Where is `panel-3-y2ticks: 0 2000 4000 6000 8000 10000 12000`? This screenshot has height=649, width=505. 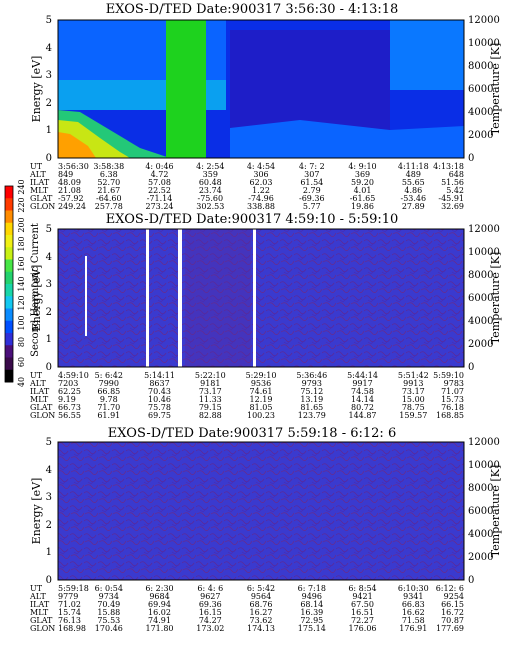
panel-3-y2ticks: 0 2000 4000 6000 8000 10000 12000 is located at coordinates (484, 511).